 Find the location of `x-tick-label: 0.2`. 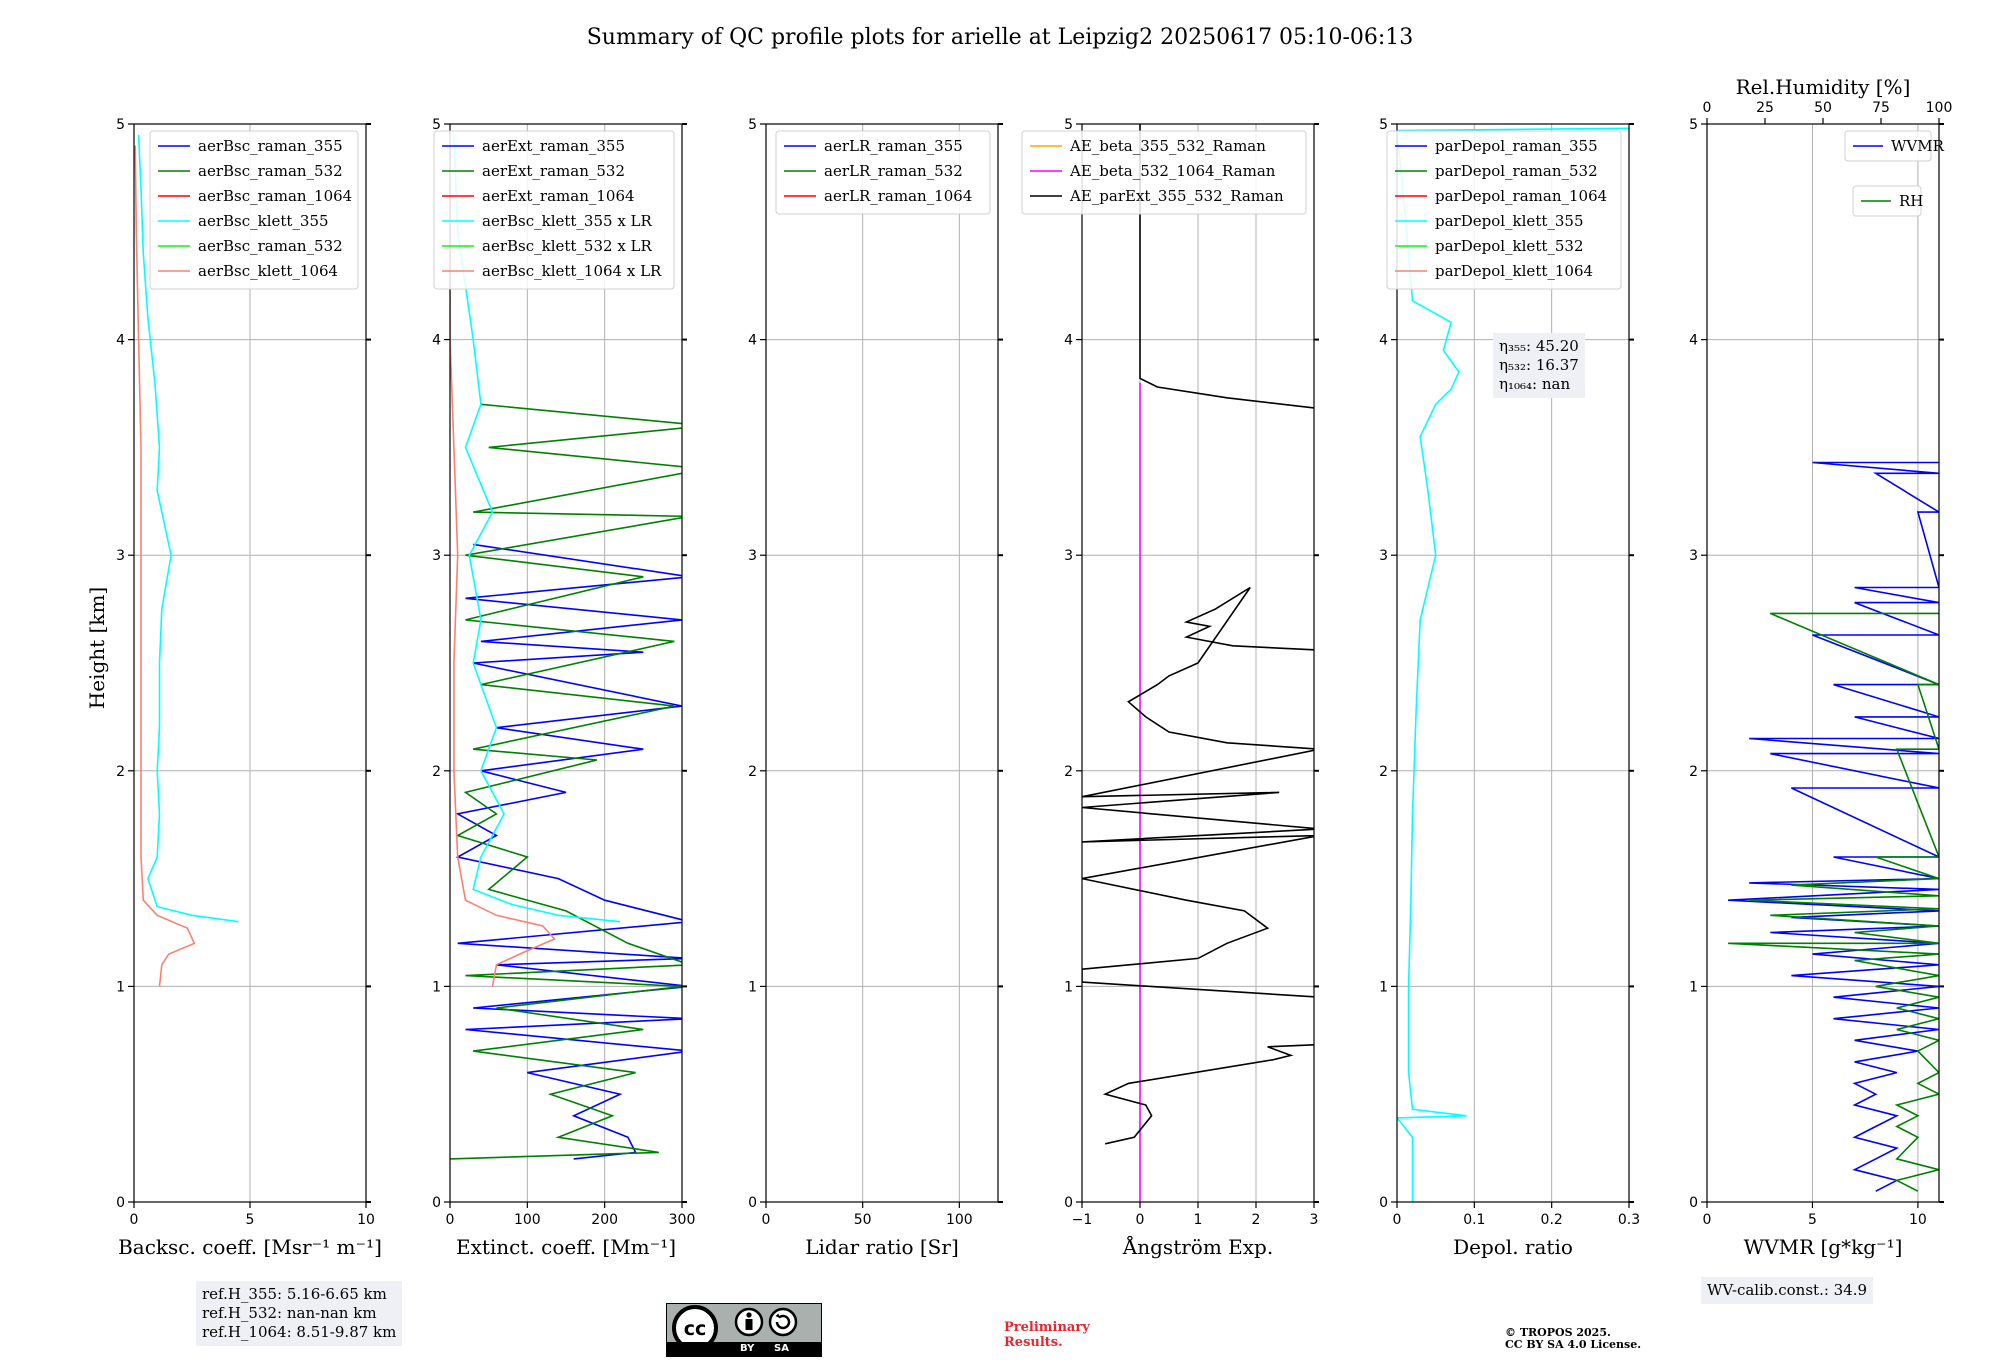

x-tick-label: 0.2 is located at coordinates (1552, 1220).